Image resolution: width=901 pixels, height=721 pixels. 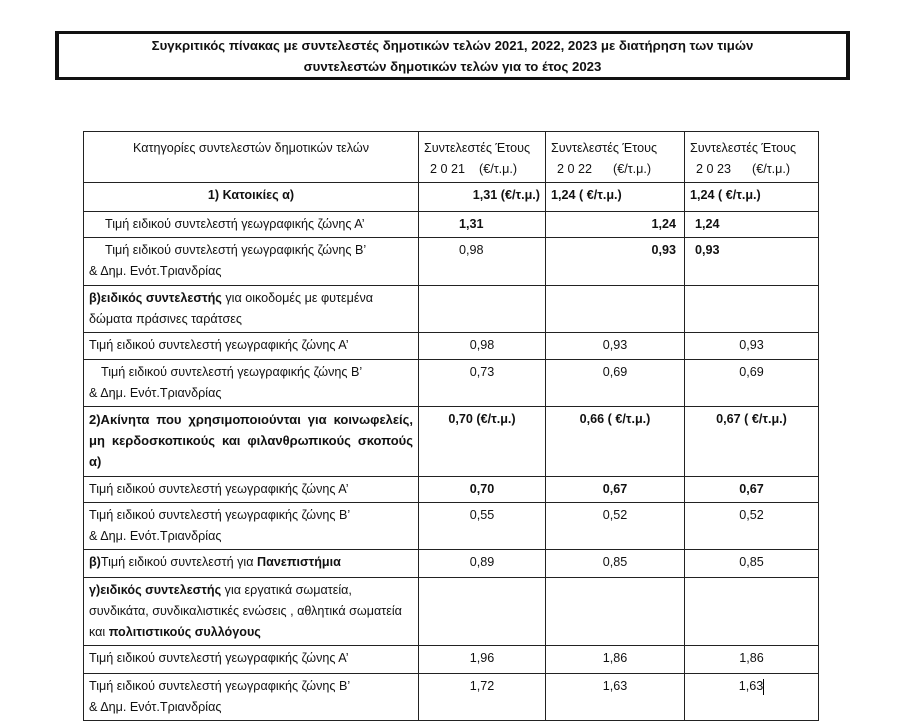 I want to click on header-2022: Συντελεστές Έτους 2 0 22 (€/τ.μ.), so click(x=615, y=157).